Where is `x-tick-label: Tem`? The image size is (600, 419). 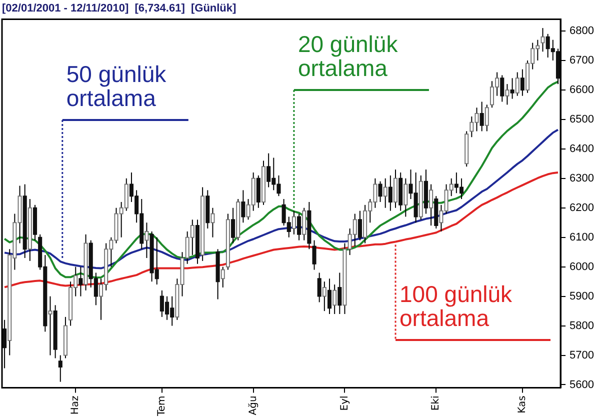 x-tick-label: Tem is located at coordinates (162, 407).